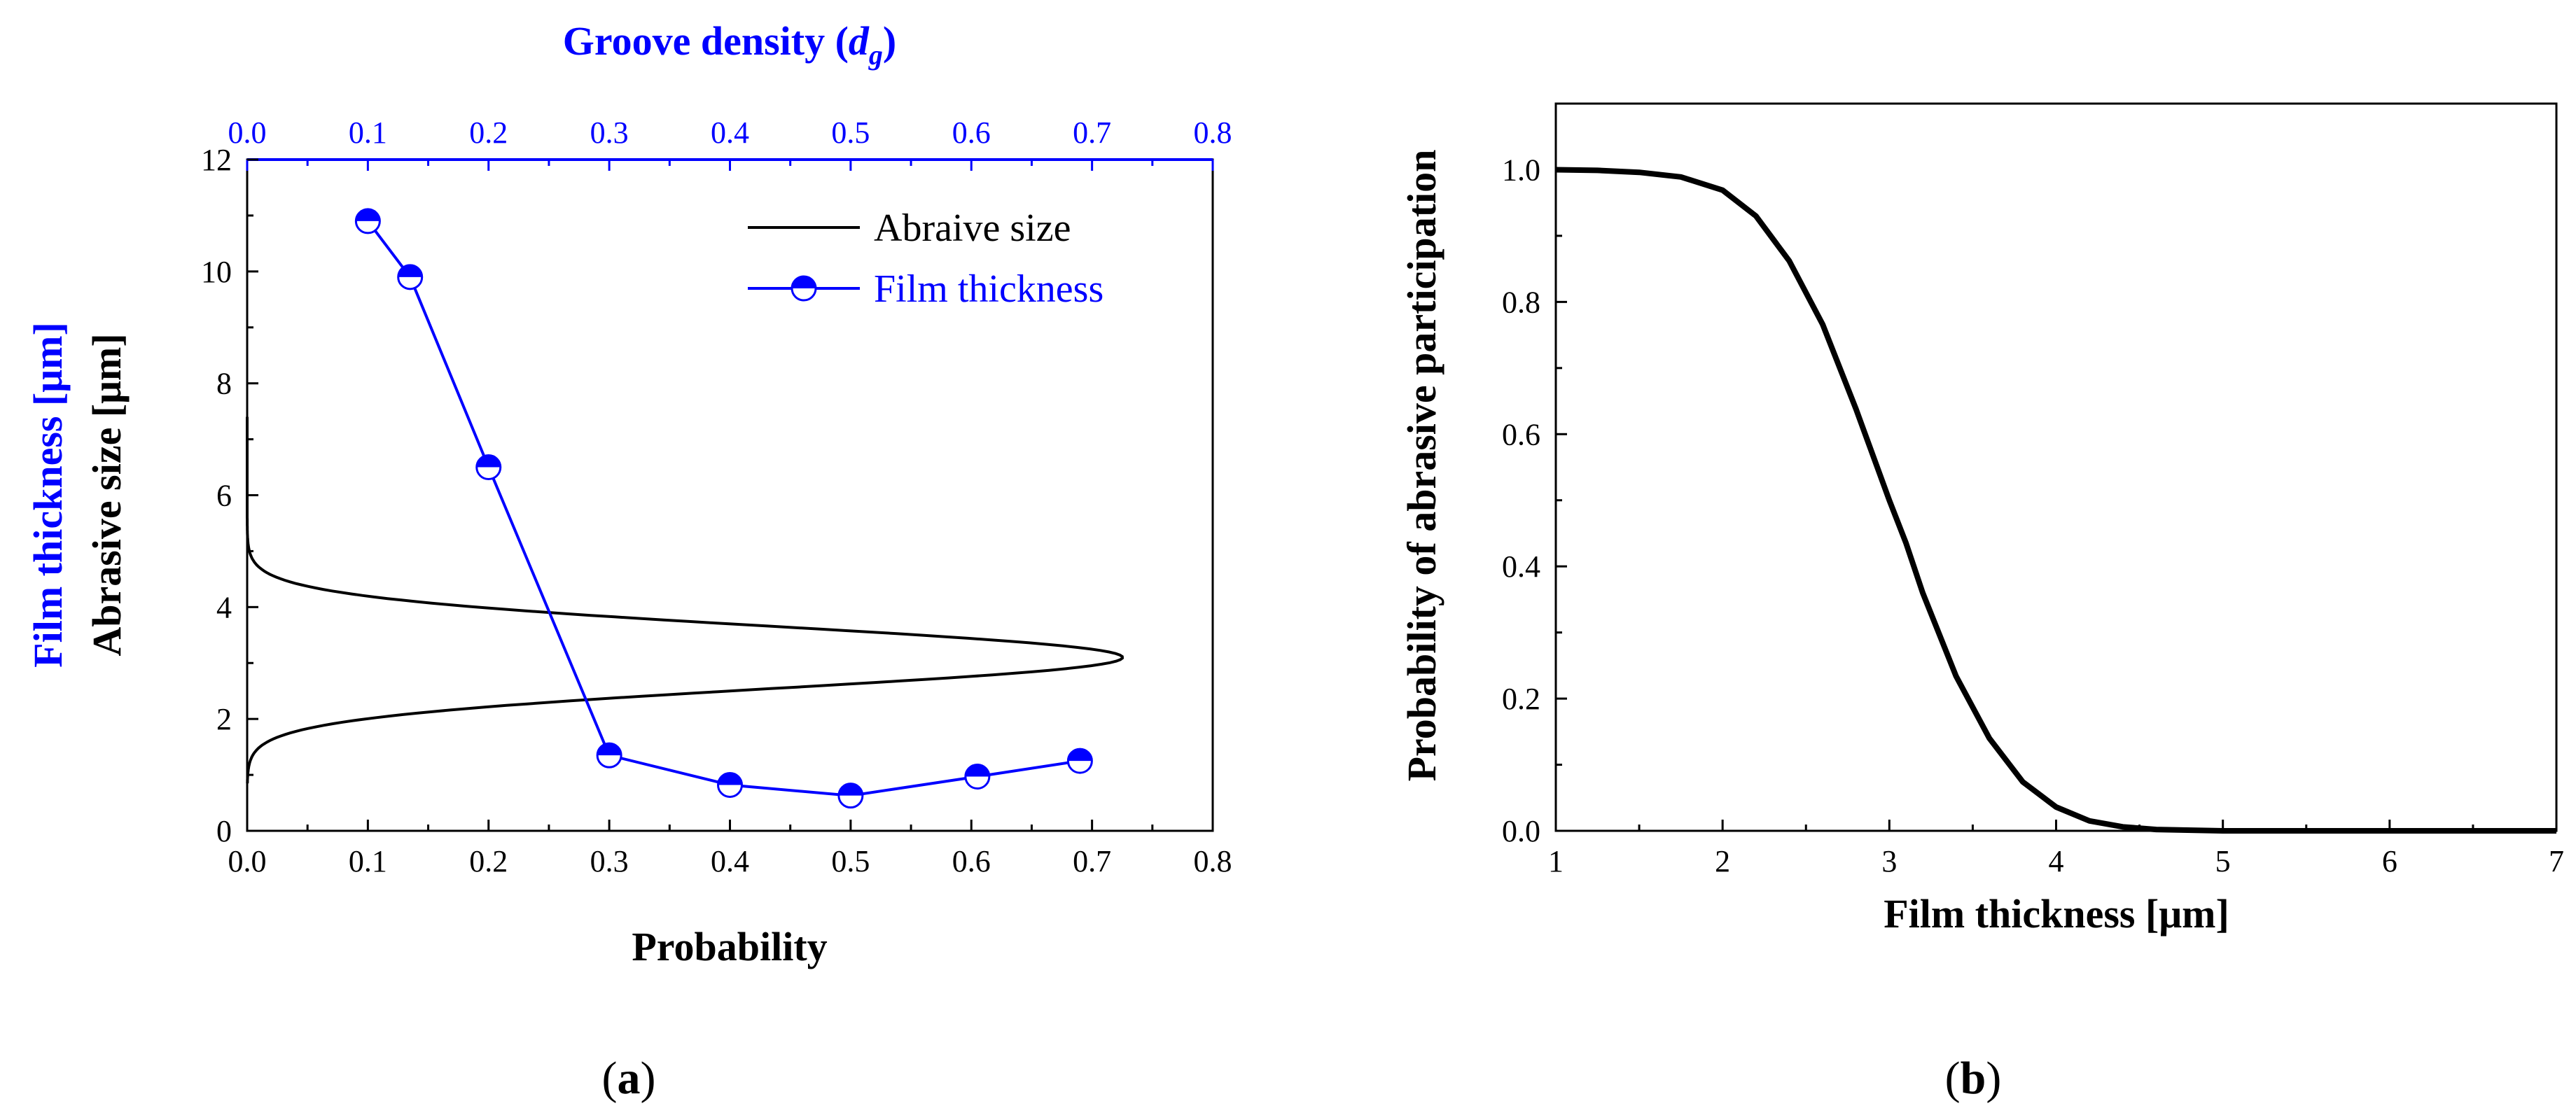 This screenshot has height=1115, width=2576. Describe the element at coordinates (971, 861) in the screenshot. I see `x-tick-label: 0.6` at that location.